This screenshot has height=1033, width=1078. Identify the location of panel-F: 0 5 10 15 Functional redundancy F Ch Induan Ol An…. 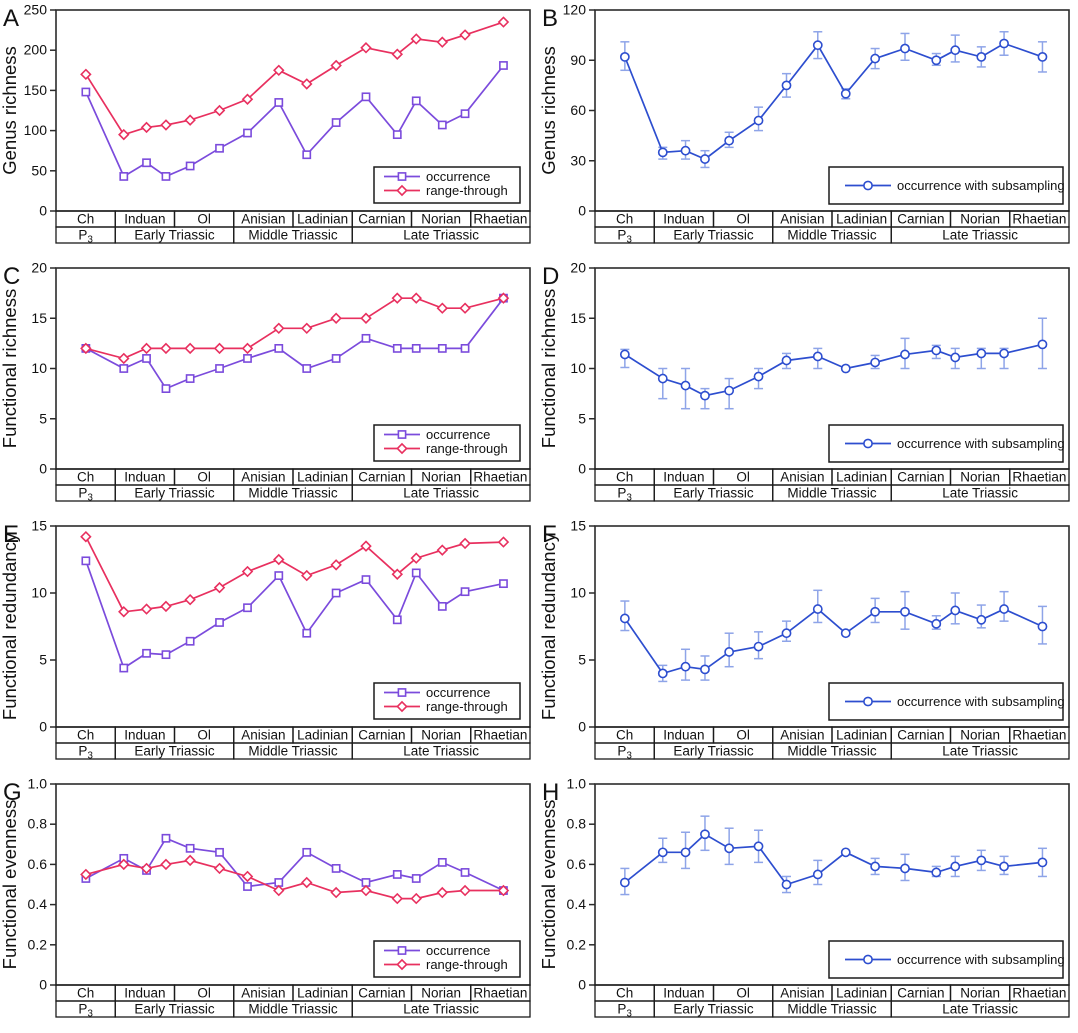
(808, 645).